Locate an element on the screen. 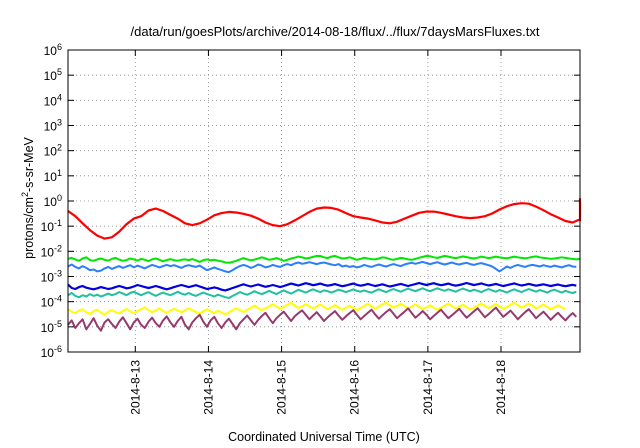  y-tick-label: 10¹ is located at coordinates (53, 176).